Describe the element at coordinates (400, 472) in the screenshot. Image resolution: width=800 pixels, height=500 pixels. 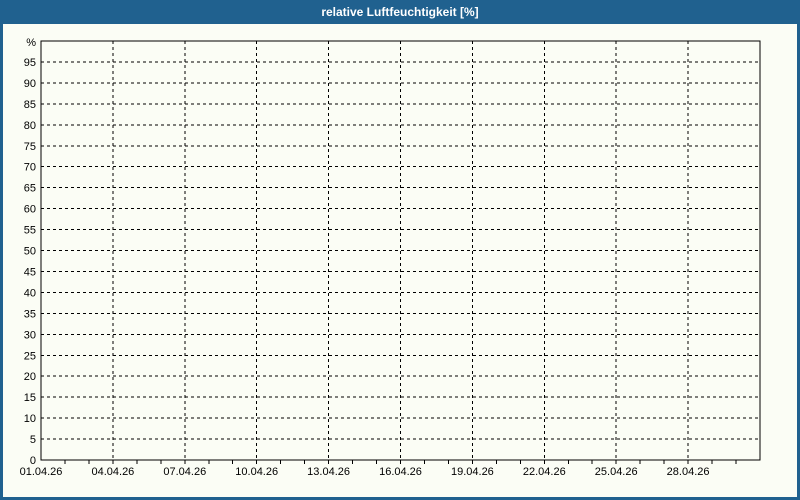
I see `x-tick-label: 16.04.26` at that location.